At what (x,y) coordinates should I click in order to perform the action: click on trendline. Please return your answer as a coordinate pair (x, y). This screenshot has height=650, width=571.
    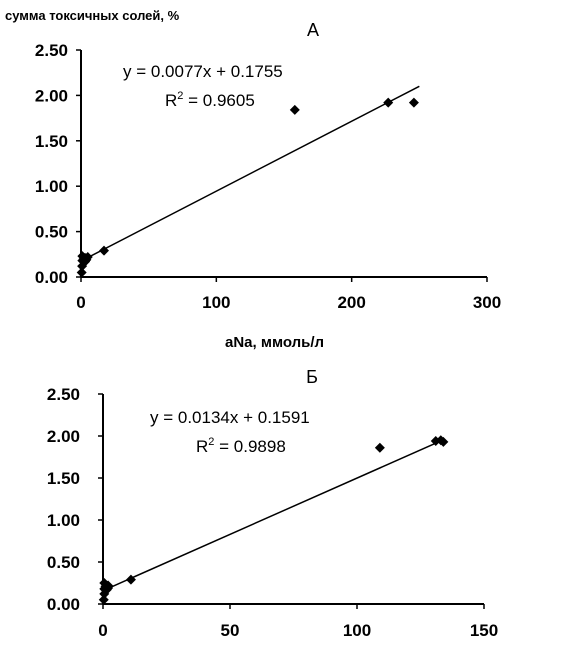
    Looking at the image, I should click on (273, 515).